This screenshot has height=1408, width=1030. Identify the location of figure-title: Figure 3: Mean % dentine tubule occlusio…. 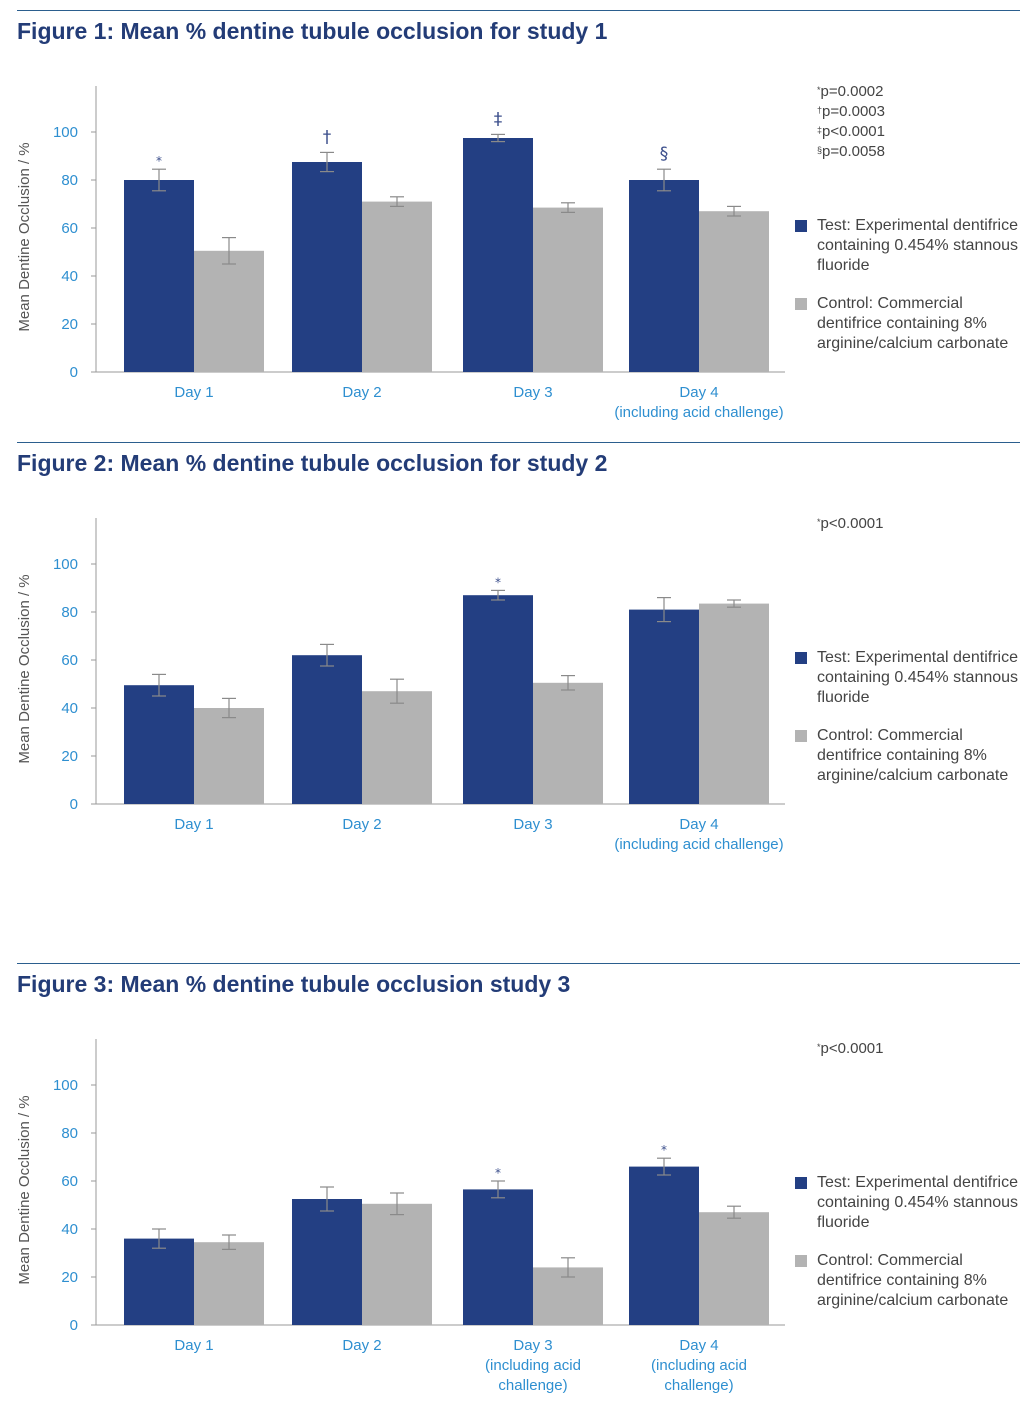
(294, 984).